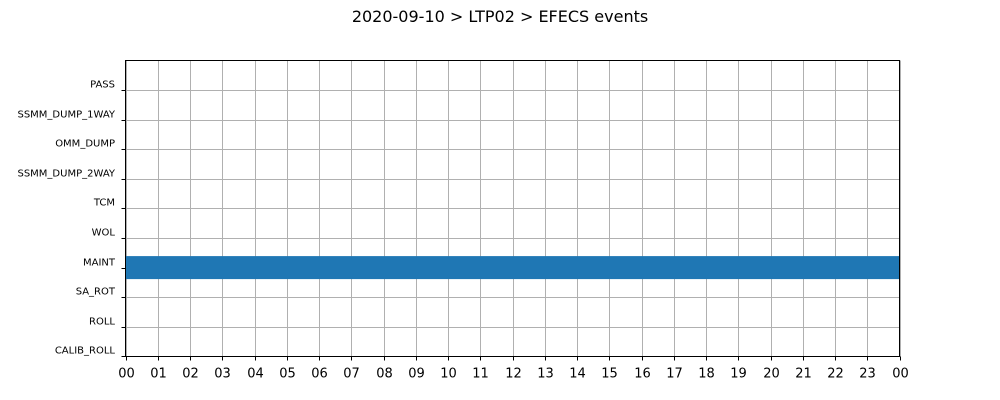  I want to click on x-tick-label: 01, so click(158, 374).